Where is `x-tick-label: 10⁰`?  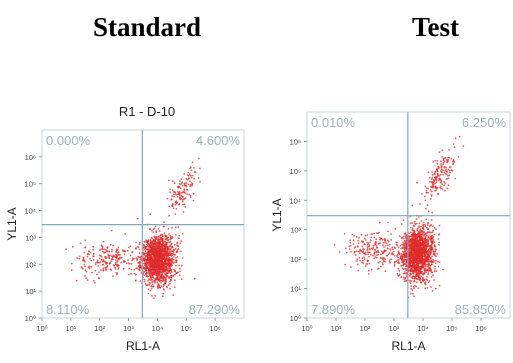 x-tick-label: 10⁰ is located at coordinates (306, 328).